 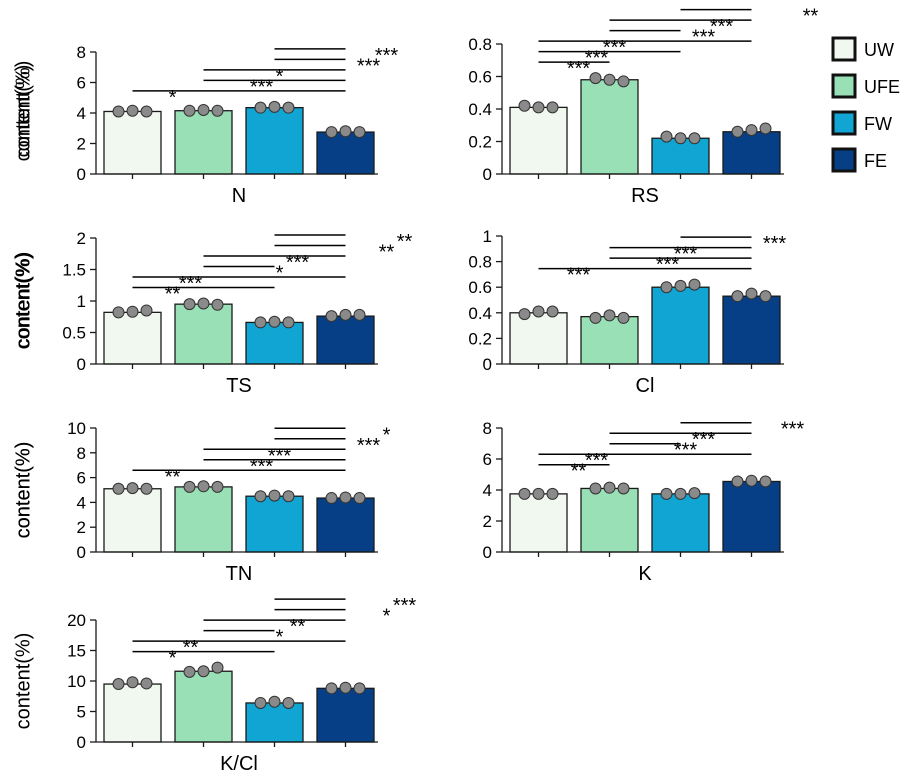 I want to click on panel-k-cl-y-tick-label: 5, so click(x=81, y=712).